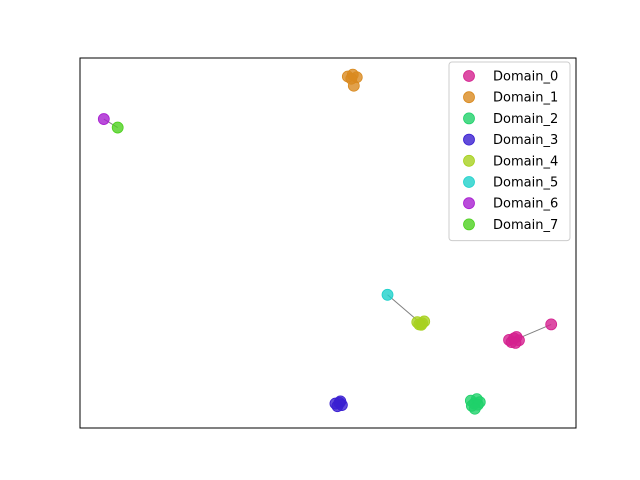 This screenshot has width=640, height=480. What do you see at coordinates (525, 183) in the screenshot?
I see `legend-label-domain-5: Domain_5` at bounding box center [525, 183].